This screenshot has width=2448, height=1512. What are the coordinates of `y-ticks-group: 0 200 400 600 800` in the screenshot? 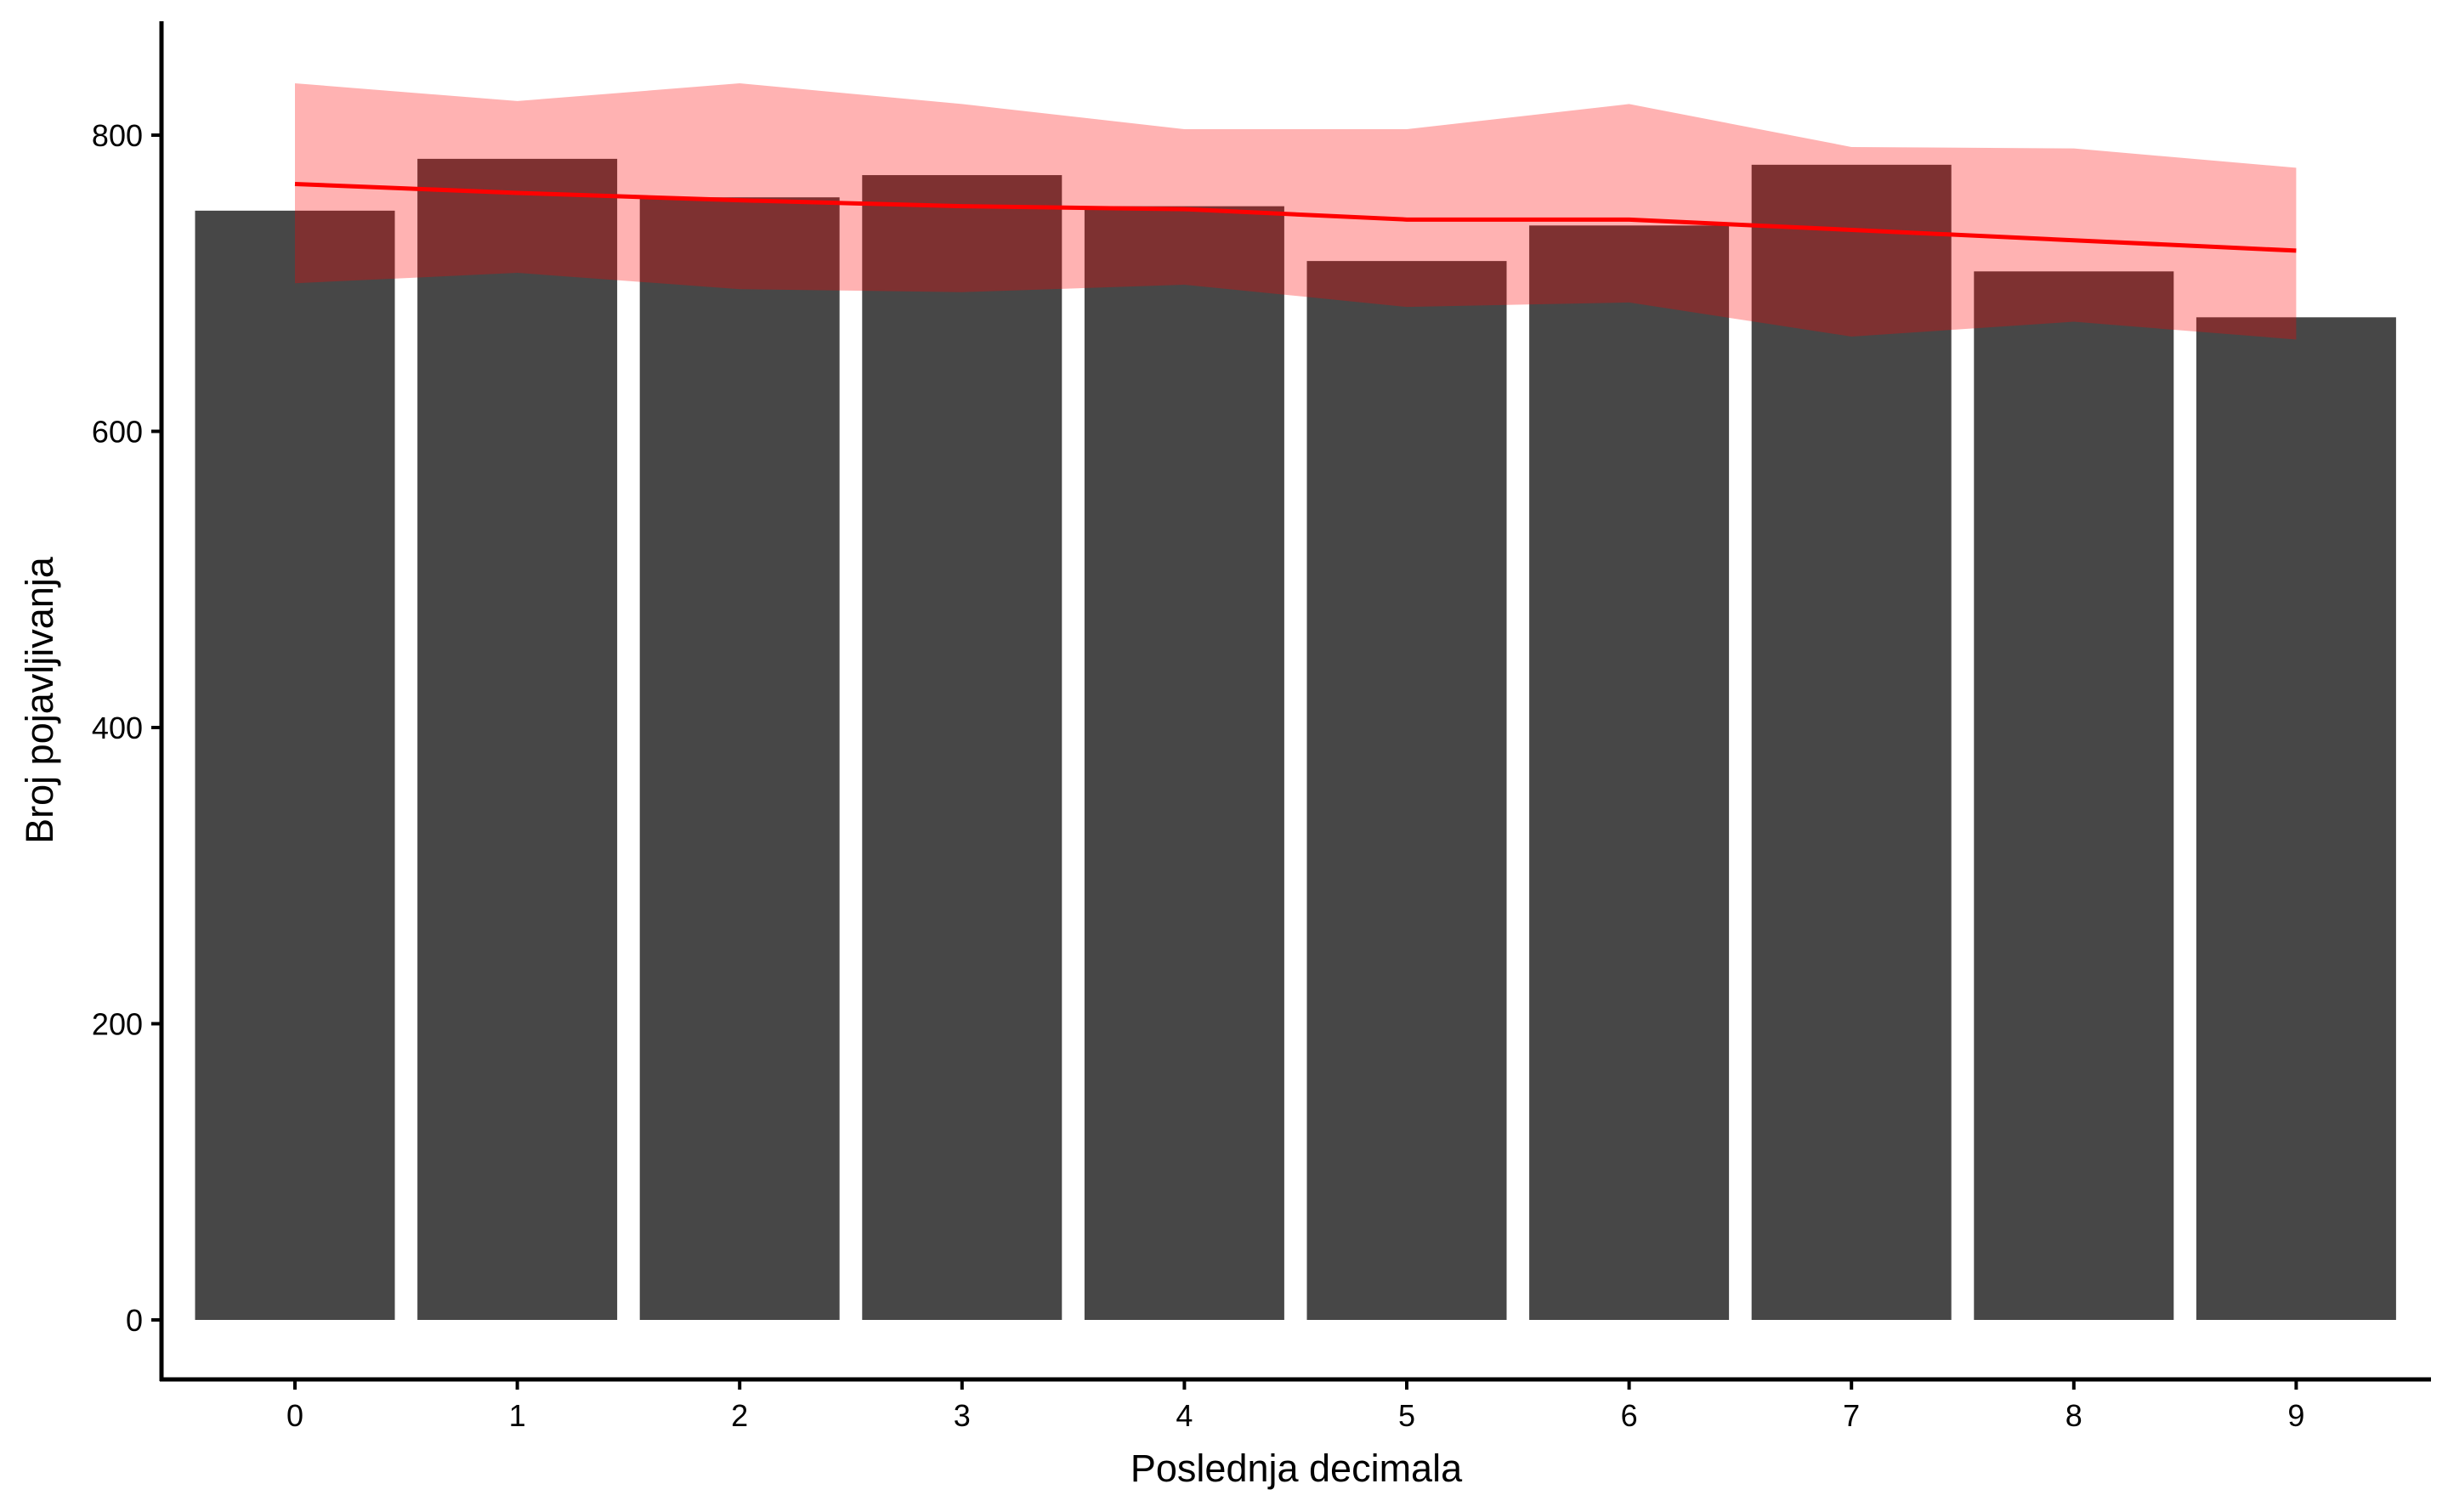 It's located at (127, 728).